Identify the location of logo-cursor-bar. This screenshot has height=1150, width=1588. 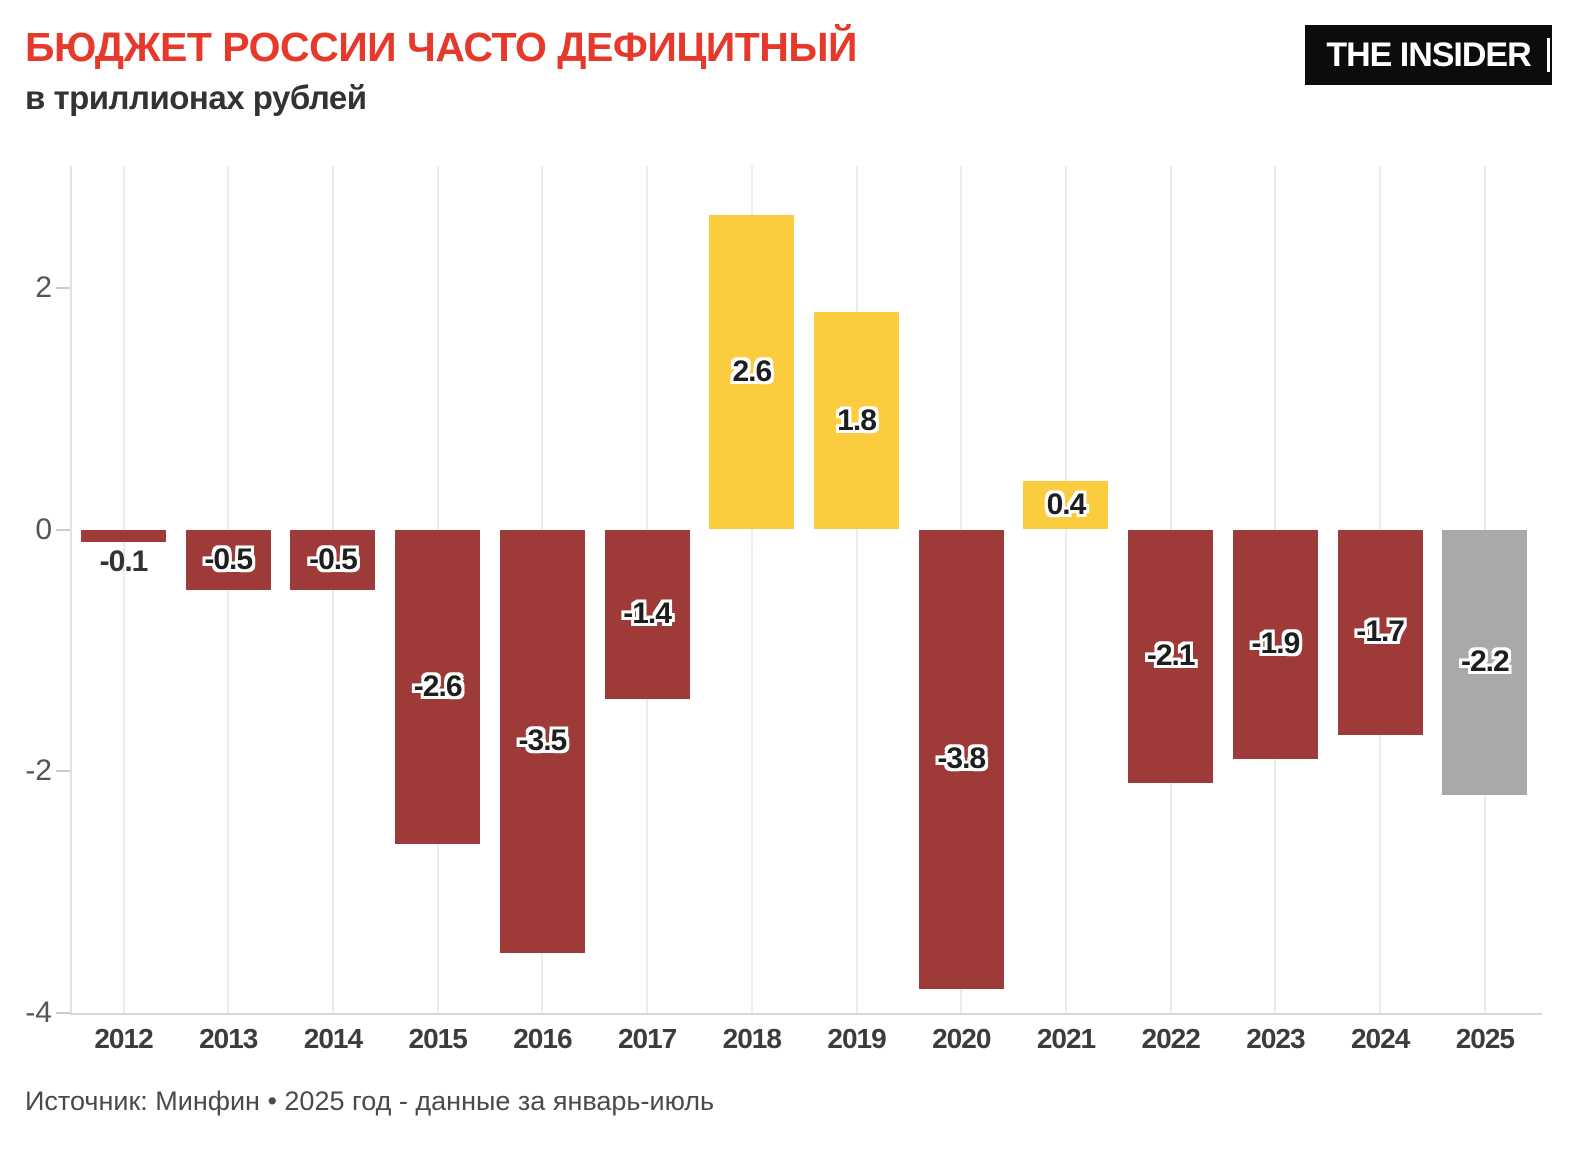
(1548, 55).